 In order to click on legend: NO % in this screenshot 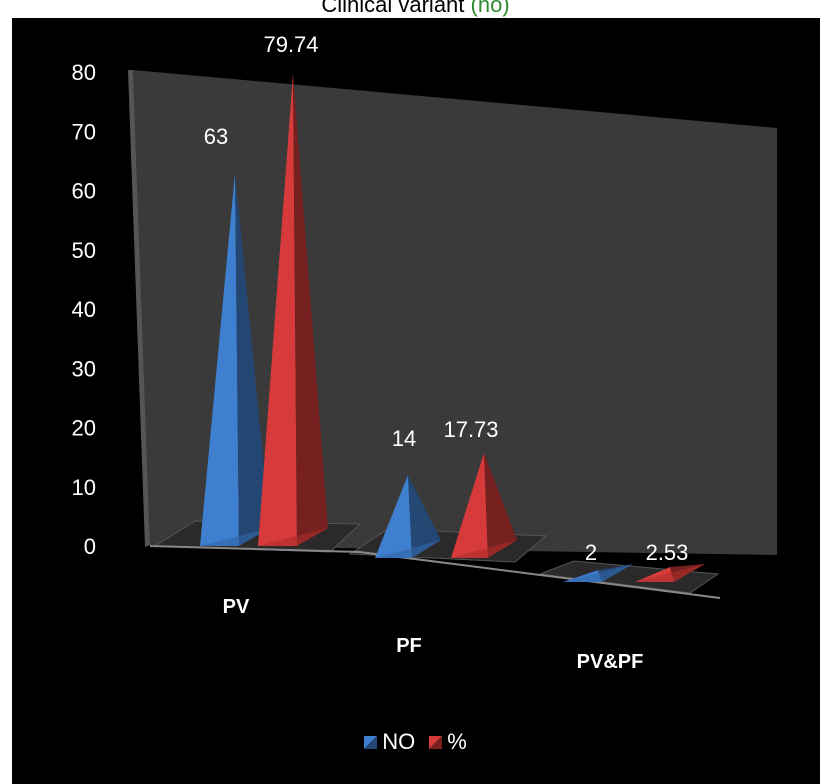, I will do `click(415, 742)`.